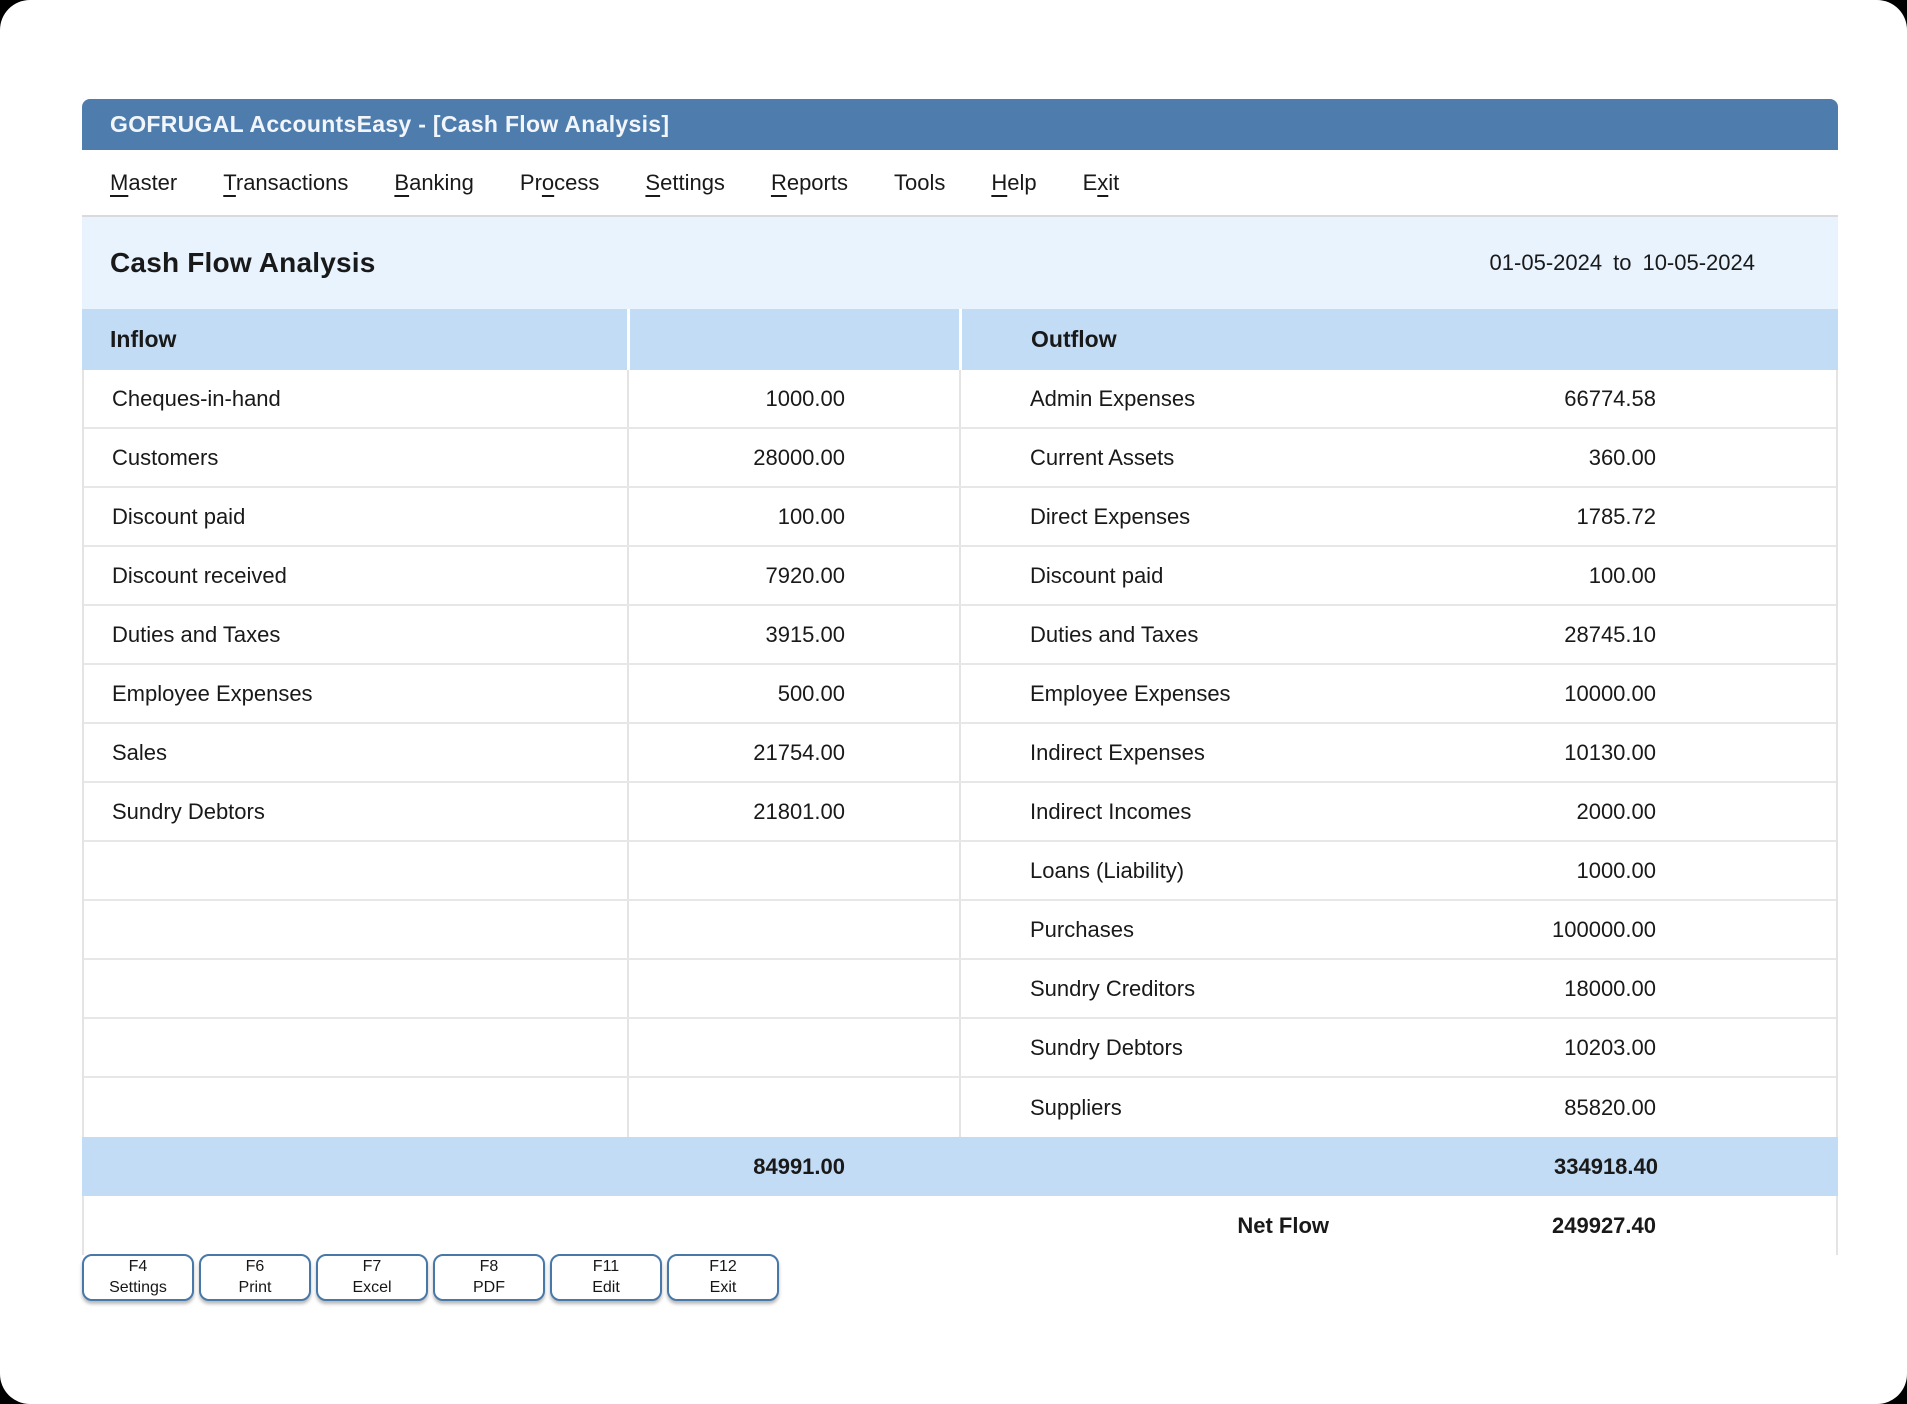 The image size is (1907, 1404). I want to click on outflow-account-cell: Sundry Creditors, so click(1194, 988).